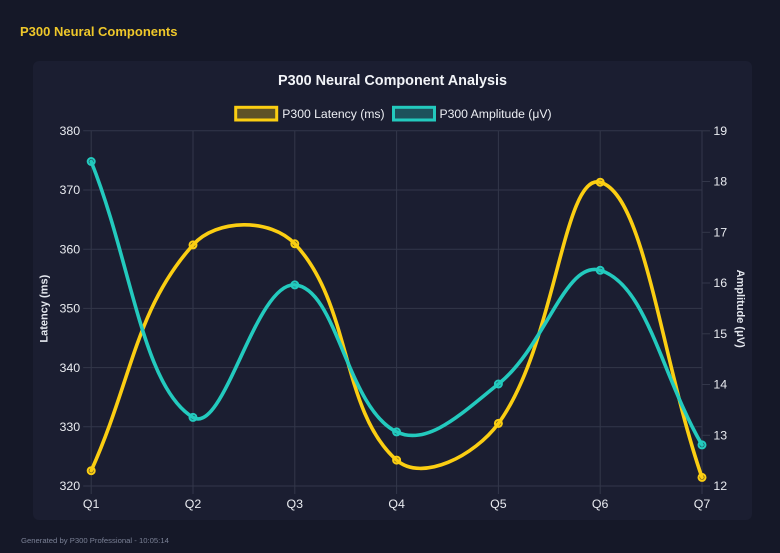 This screenshot has height=553, width=780. What do you see at coordinates (720, 486) in the screenshot?
I see `svg-text: 12` at bounding box center [720, 486].